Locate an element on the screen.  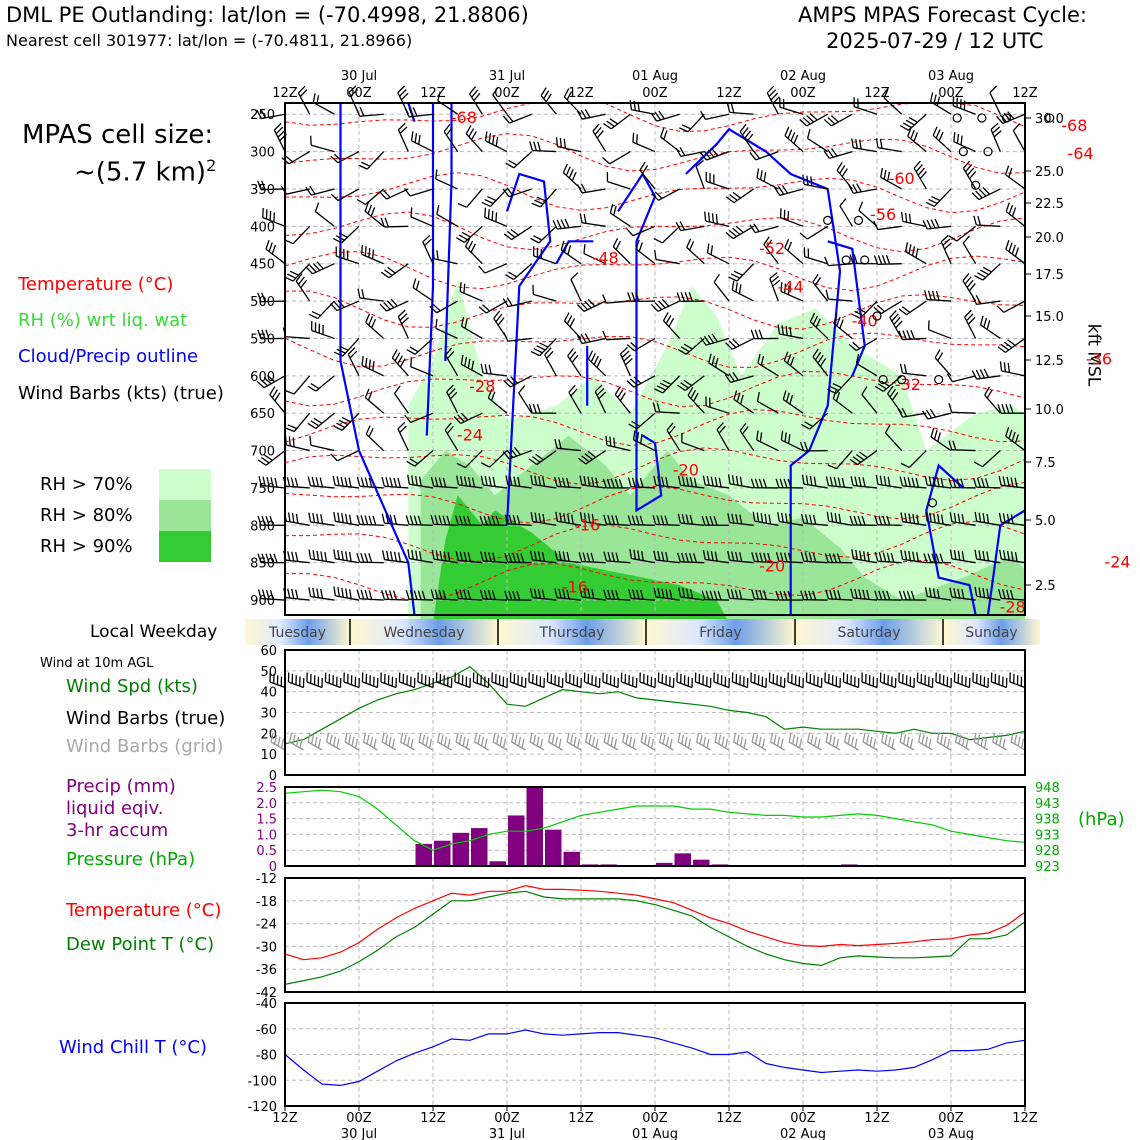
wind-ytick: 0 is located at coordinates (273, 776).